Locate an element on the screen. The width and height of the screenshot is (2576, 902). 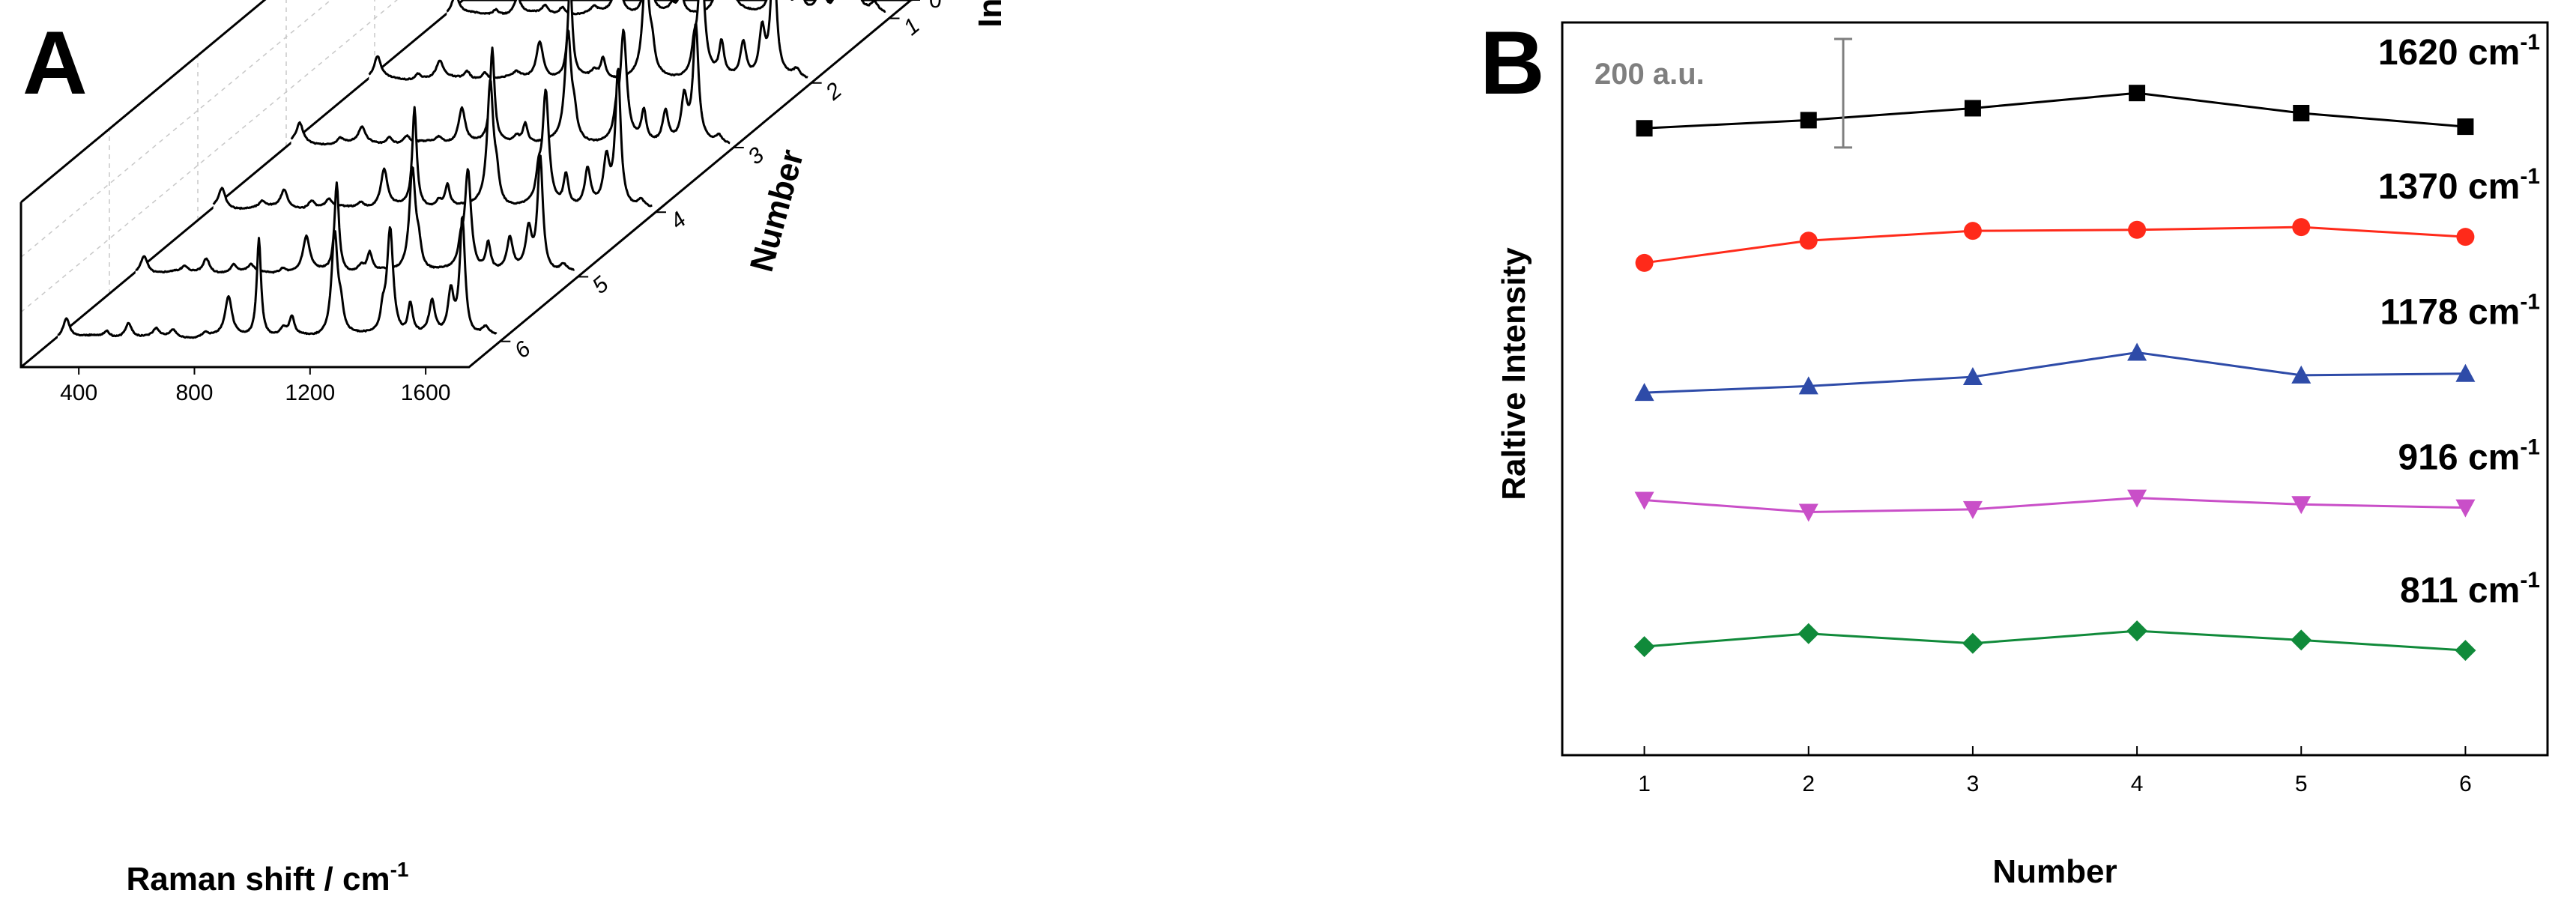
x-tick-label: 1600 is located at coordinates (426, 393).